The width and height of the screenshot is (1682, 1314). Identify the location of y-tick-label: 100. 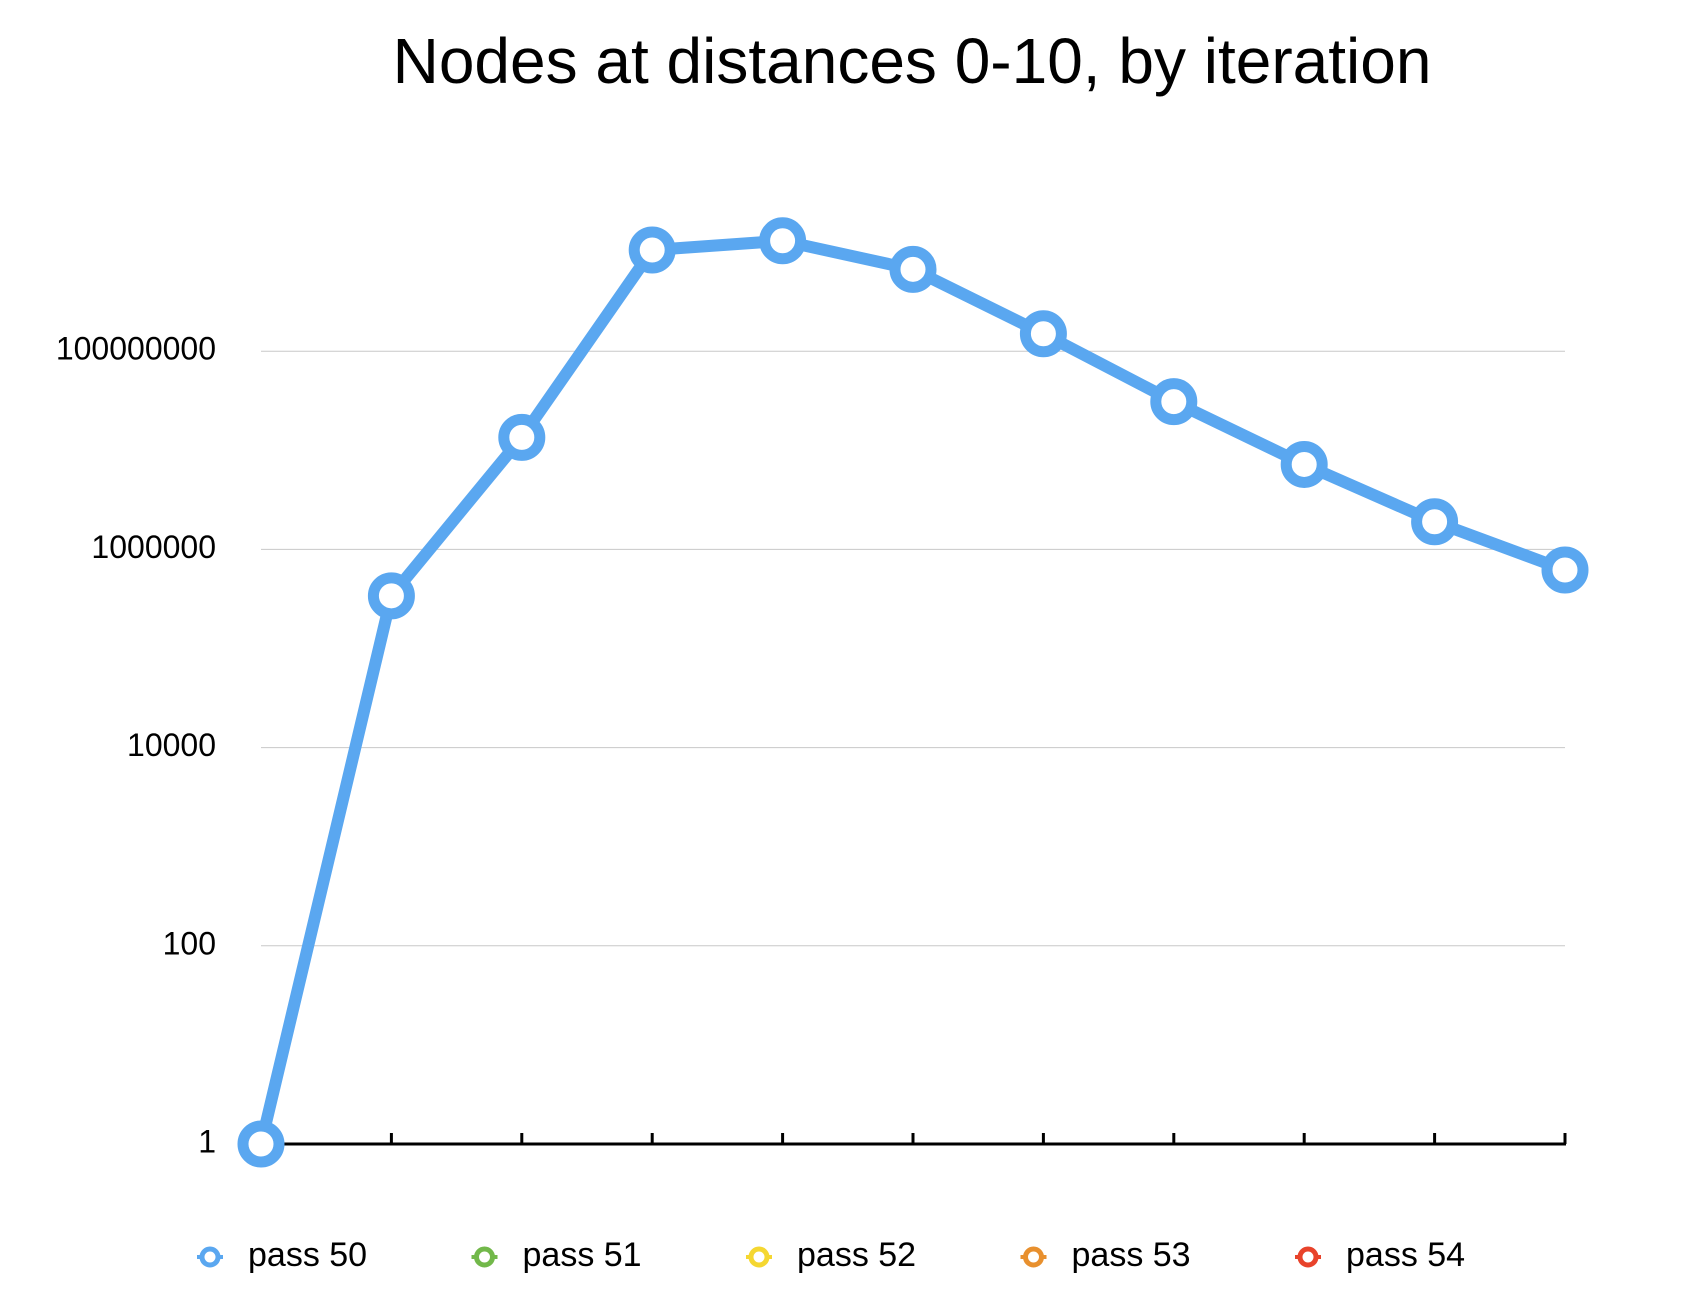
(189, 943).